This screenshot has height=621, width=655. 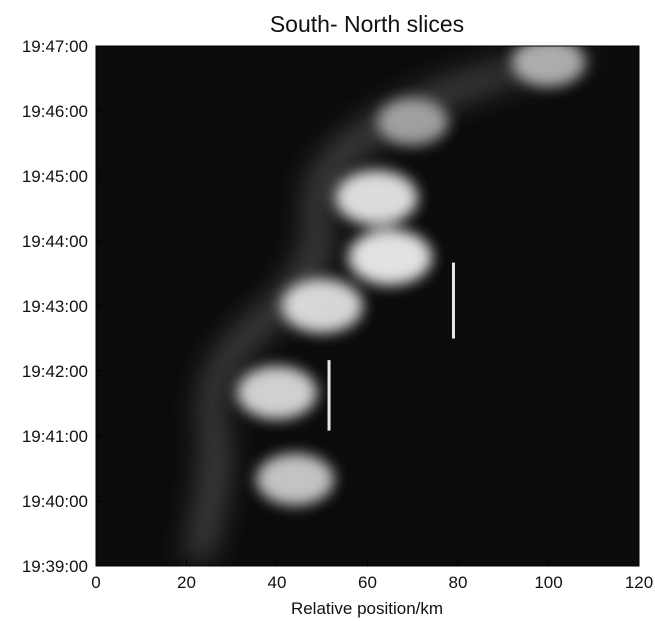 I want to click on y-tick-label: 19:47:00, so click(x=55, y=46).